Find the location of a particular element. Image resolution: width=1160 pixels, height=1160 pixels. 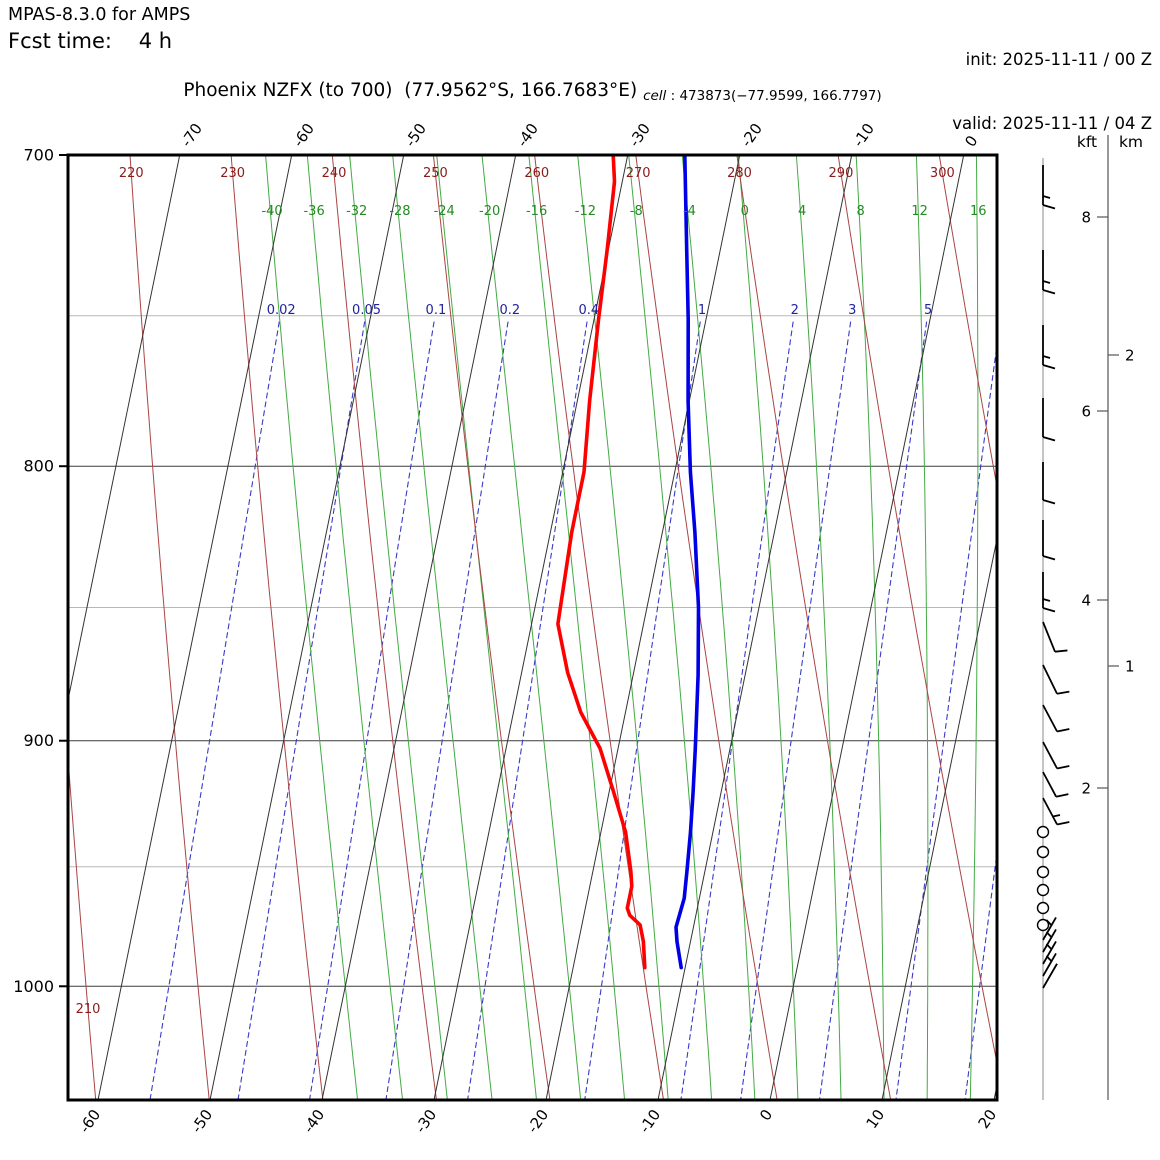

bottom-temp-label: -10 is located at coordinates (649, 1121).